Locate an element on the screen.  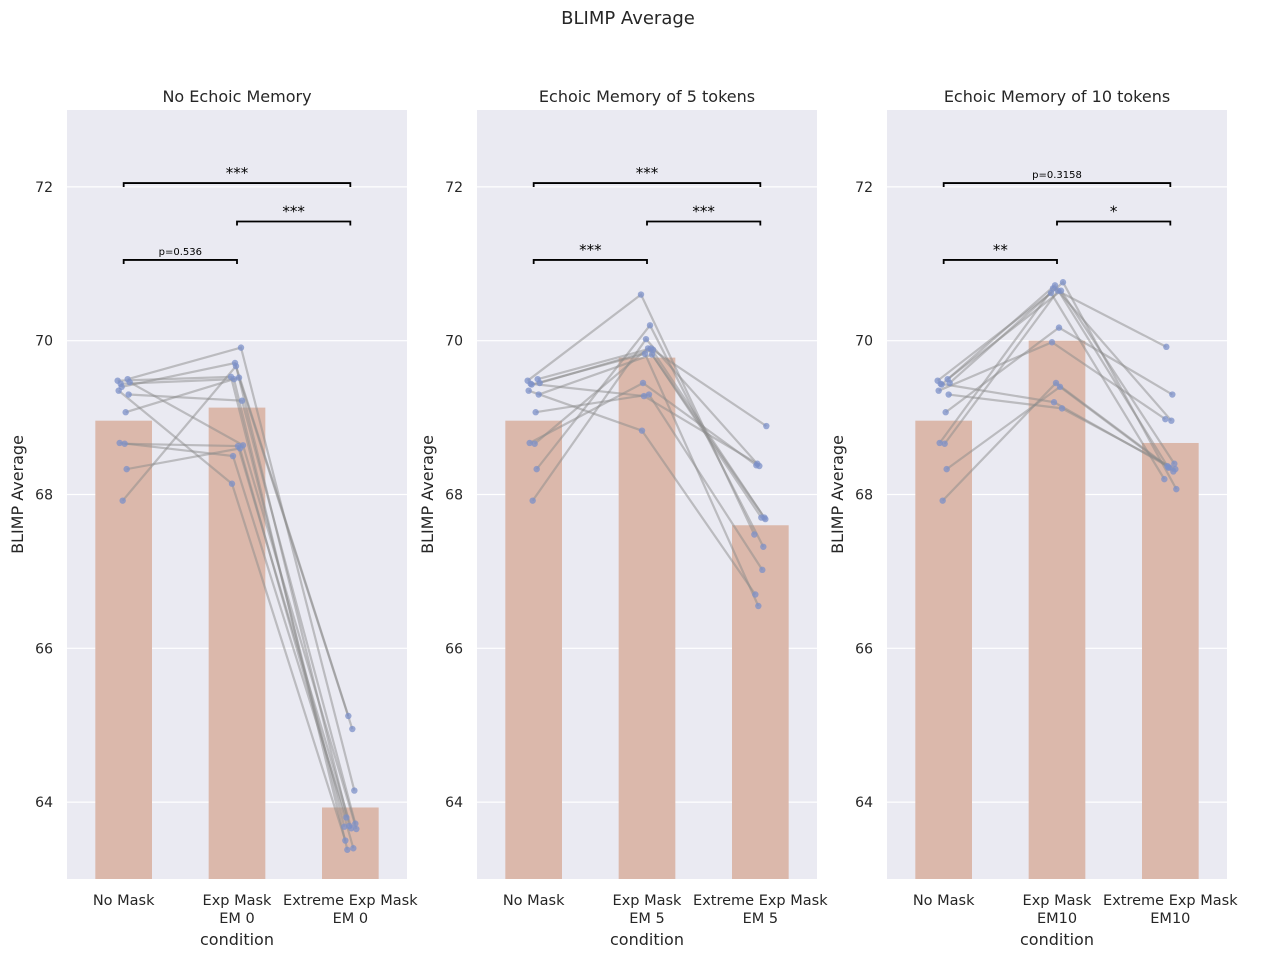
significance-label: ** is located at coordinates (1001, 250).